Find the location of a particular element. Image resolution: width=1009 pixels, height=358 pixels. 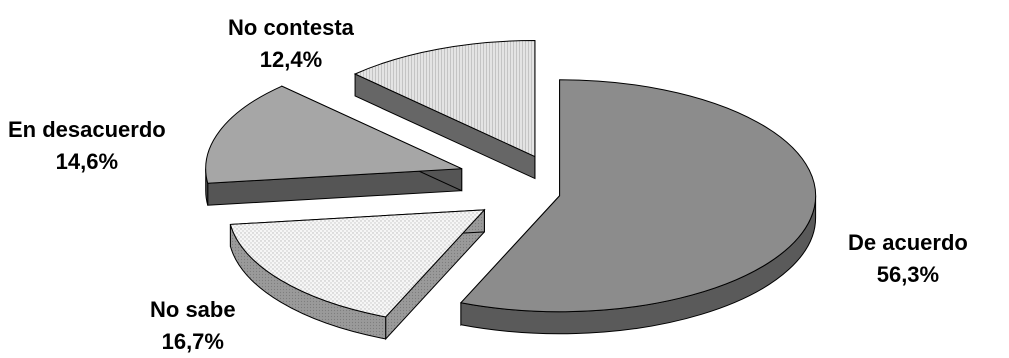

slice-label-no-contesta: No contesta 12,4% is located at coordinates (291, 44).